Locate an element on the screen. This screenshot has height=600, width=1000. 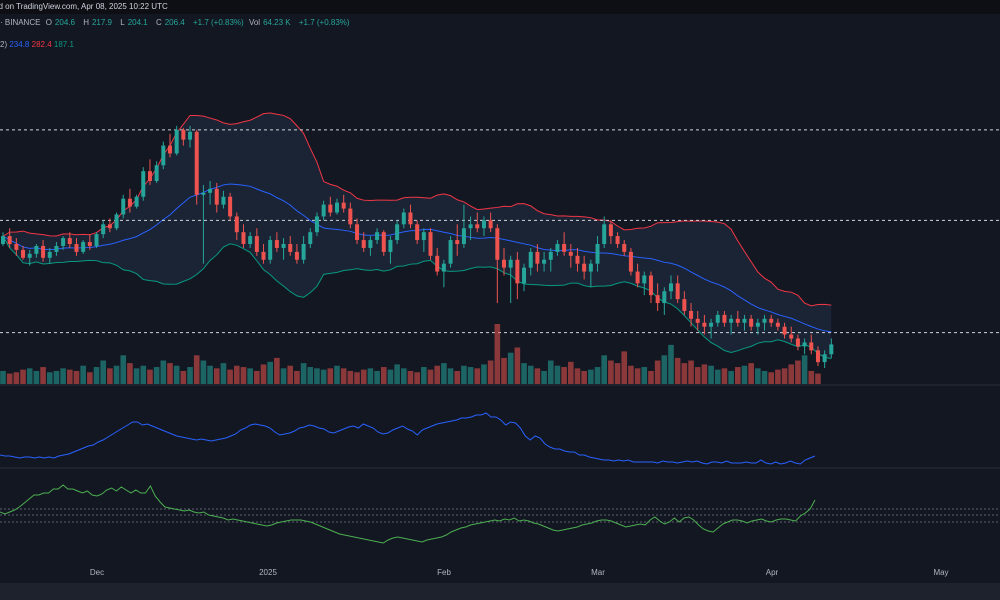
time-axis: Dec 2025 Feb Mar Apr May is located at coordinates (500, 573).